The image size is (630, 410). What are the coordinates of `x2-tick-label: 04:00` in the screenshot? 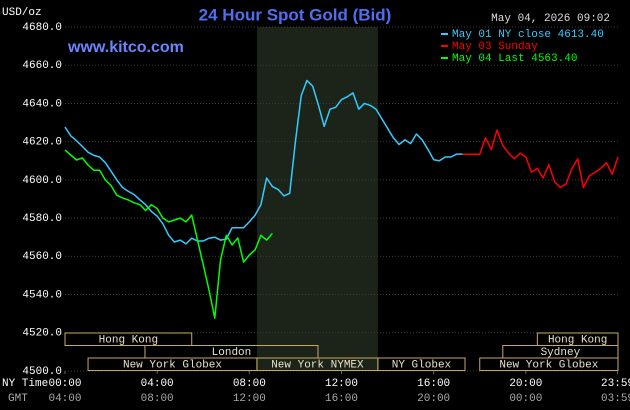 It's located at (64, 399).